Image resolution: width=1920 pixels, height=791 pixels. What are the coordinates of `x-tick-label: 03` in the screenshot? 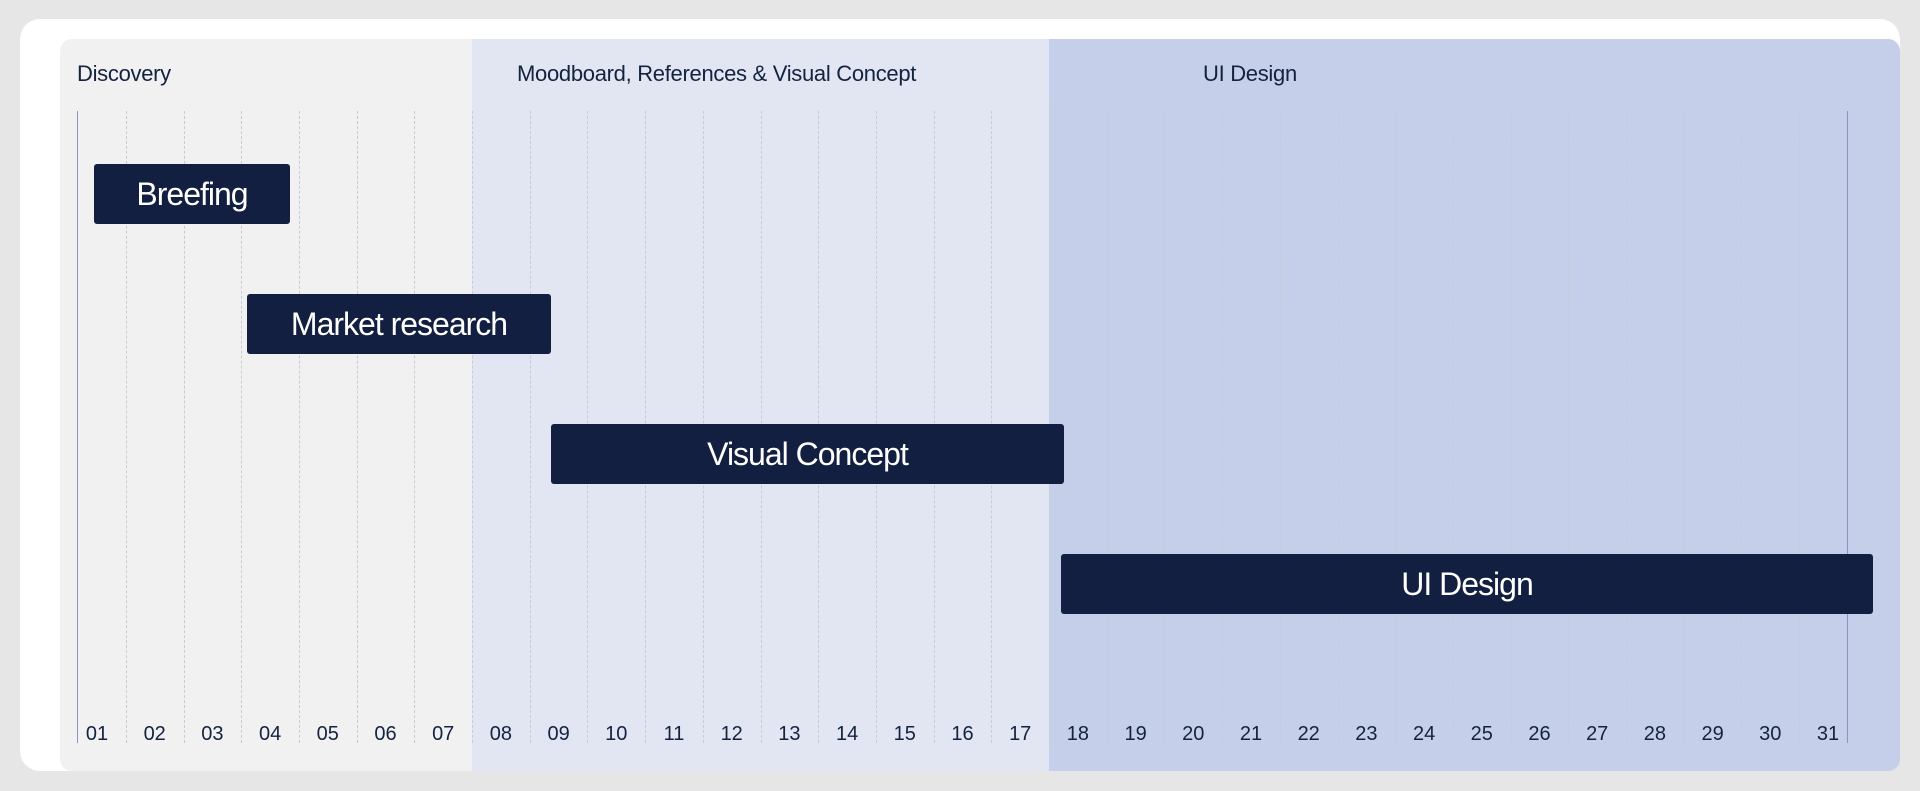 It's located at (212, 734).